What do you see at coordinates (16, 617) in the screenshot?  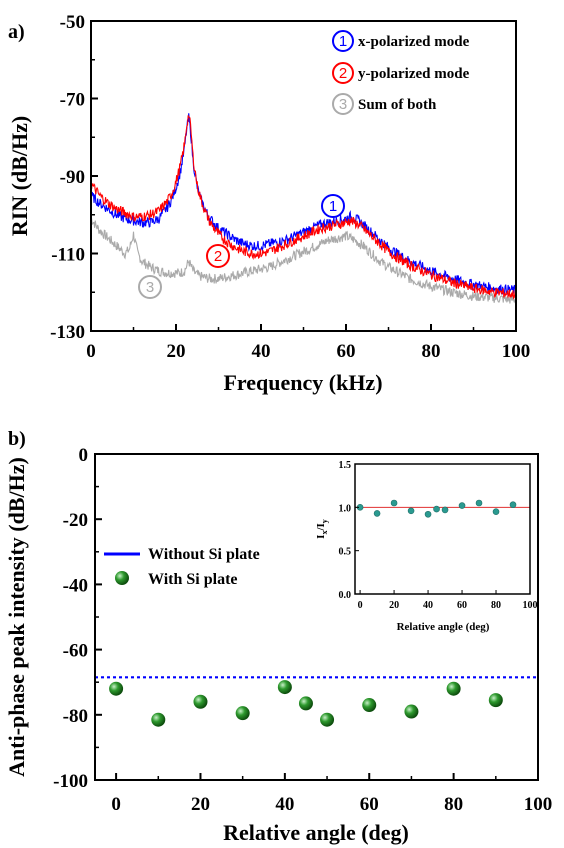 I see `panel-b-y-axis-title: Anti-phase peak intensity (dB/Hz)` at bounding box center [16, 617].